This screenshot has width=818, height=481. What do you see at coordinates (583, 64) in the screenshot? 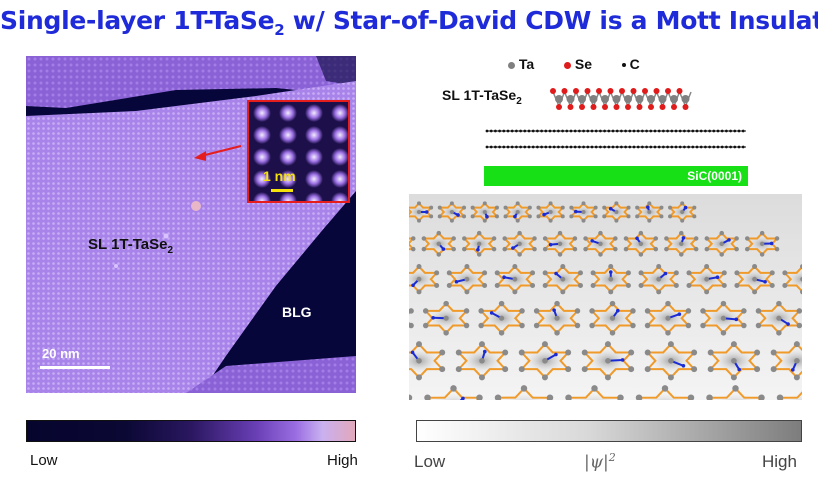
I see `legend-se: Se` at bounding box center [583, 64].